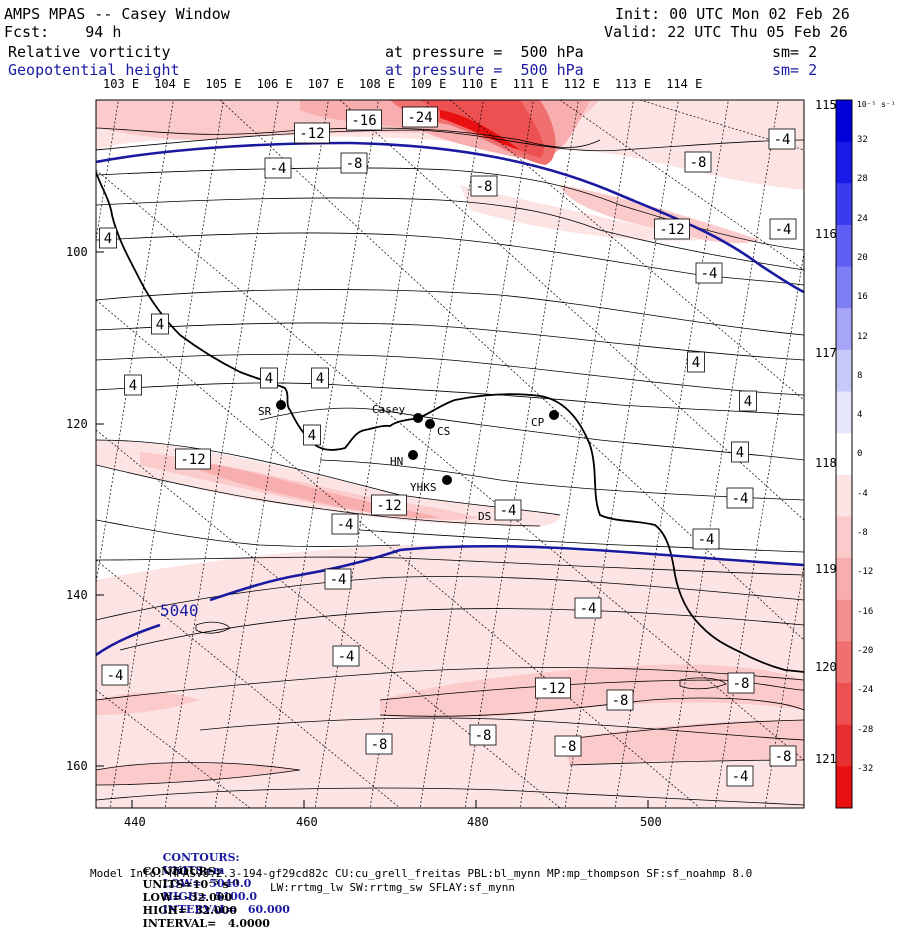 The height and width of the screenshot is (930, 900). What do you see at coordinates (207, 883) in the screenshot?
I see `footer-line1-low: LOW= 5040.0` at bounding box center [207, 883].